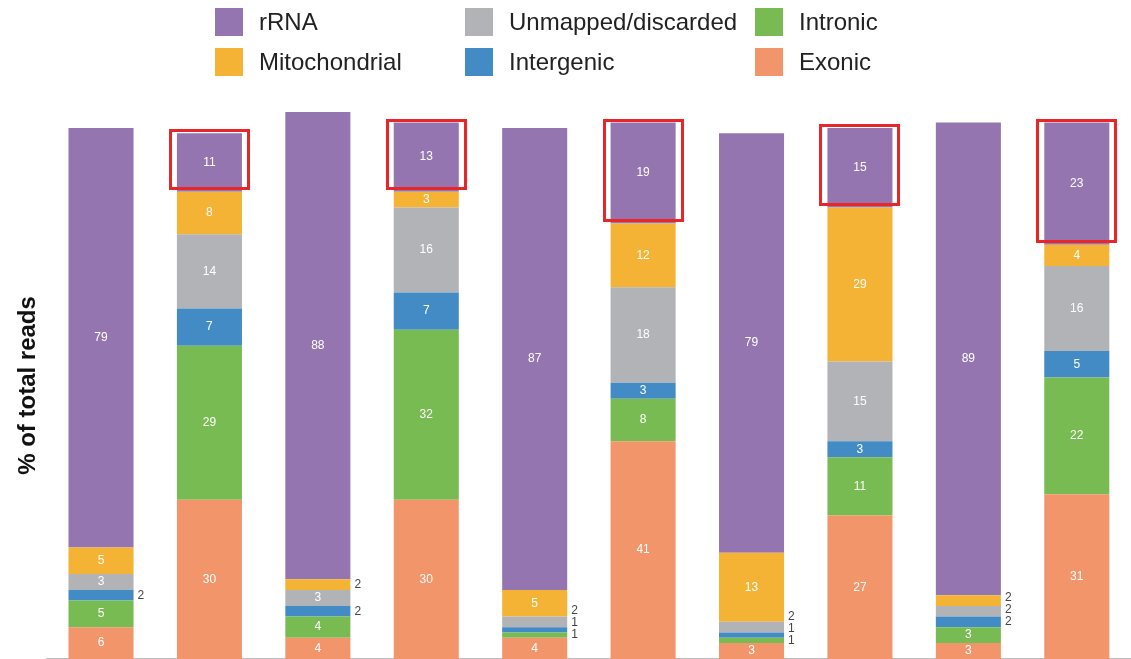 This screenshot has width=1131, height=659. I want to click on legend-label: Unmapped/discarded, so click(623, 22).